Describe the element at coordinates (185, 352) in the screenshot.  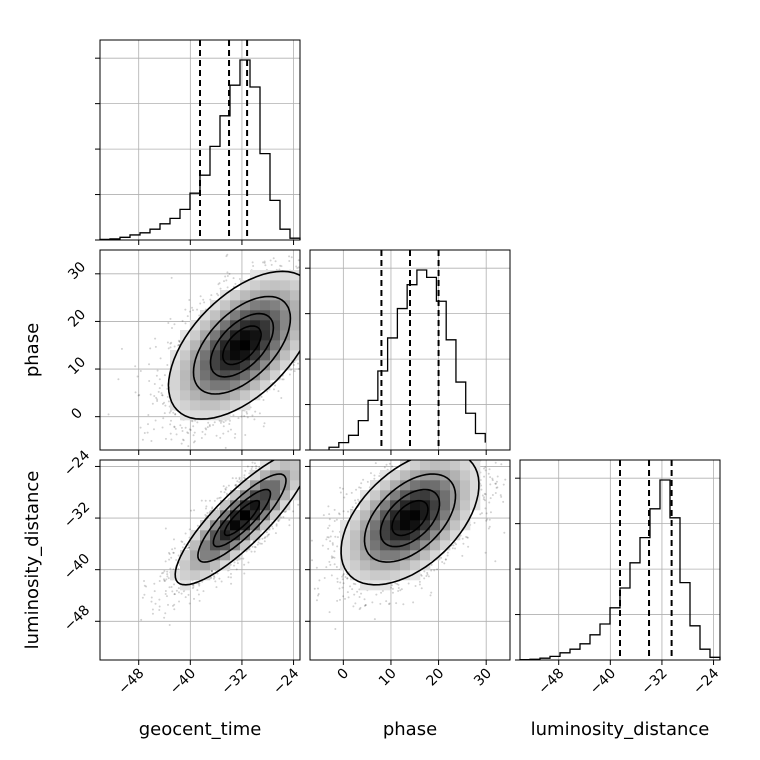
I see `scatter-phase_vs_geocent_time: 0 10 20 30` at that location.